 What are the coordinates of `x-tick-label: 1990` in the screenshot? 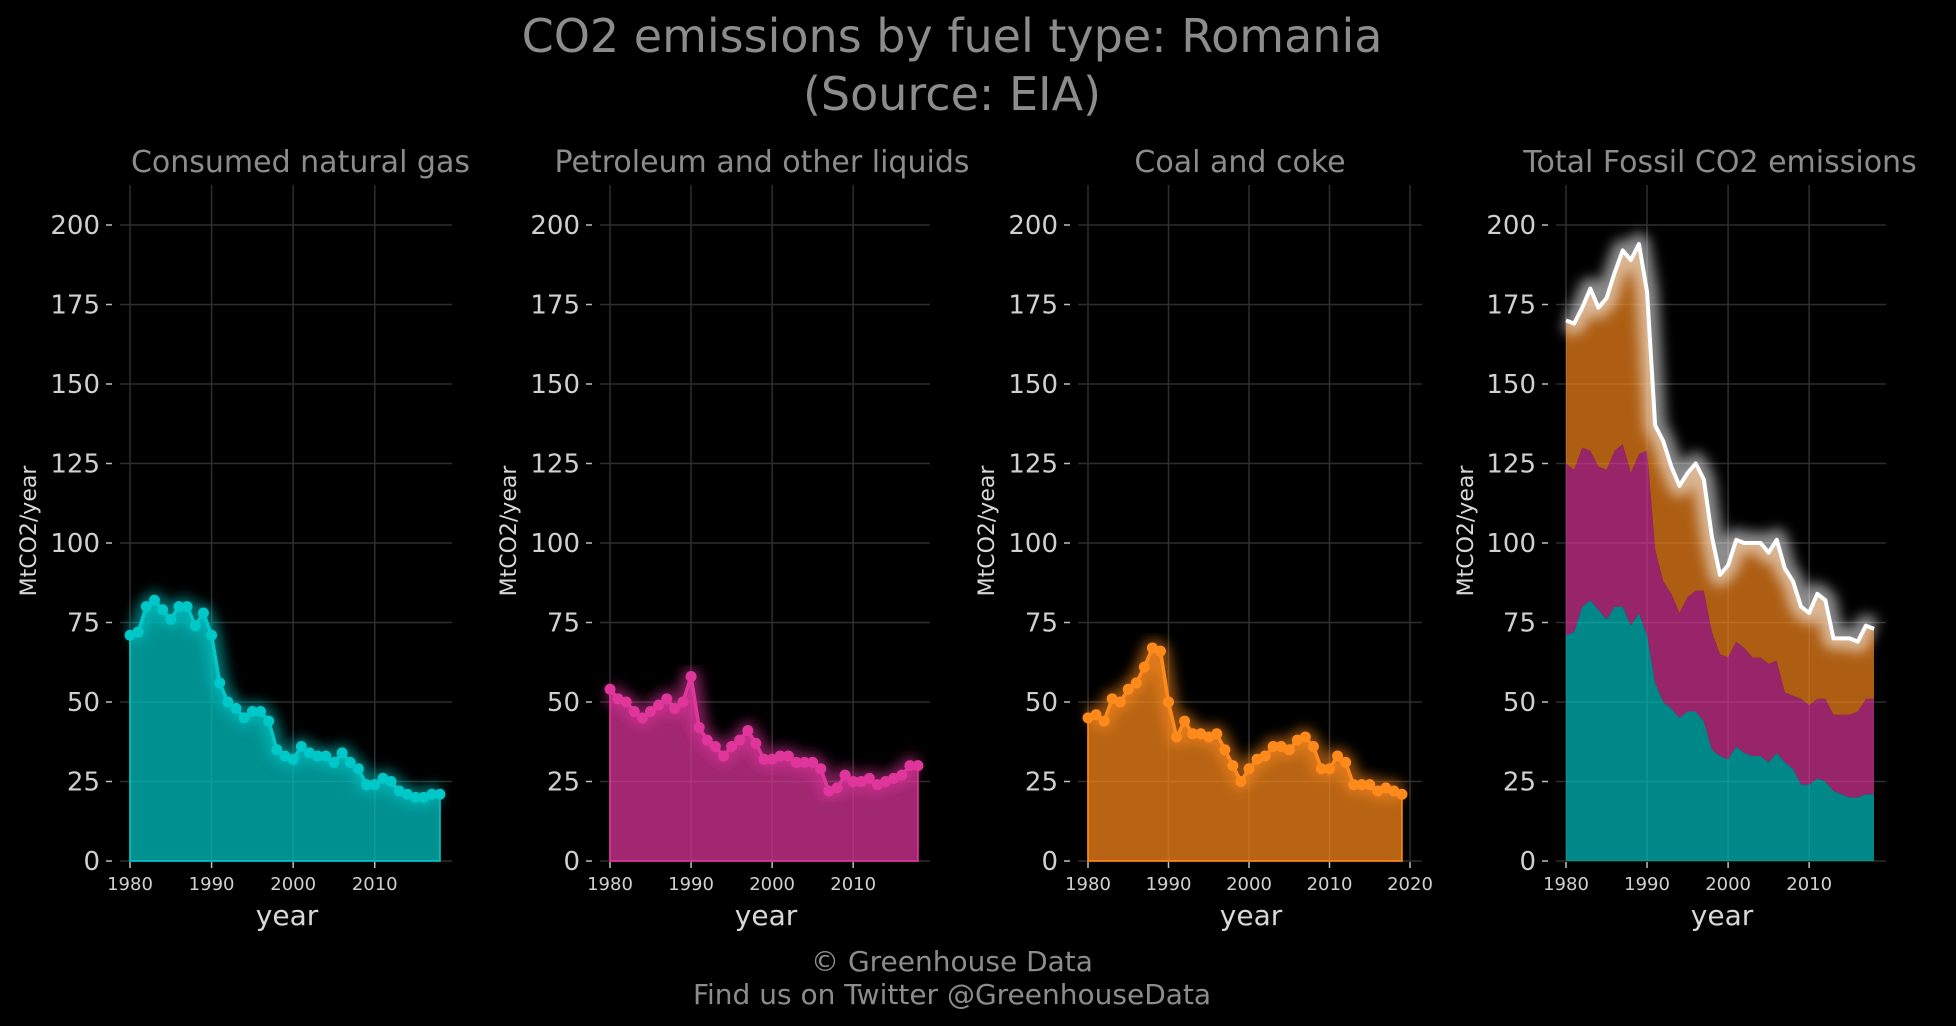 It's located at (691, 884).